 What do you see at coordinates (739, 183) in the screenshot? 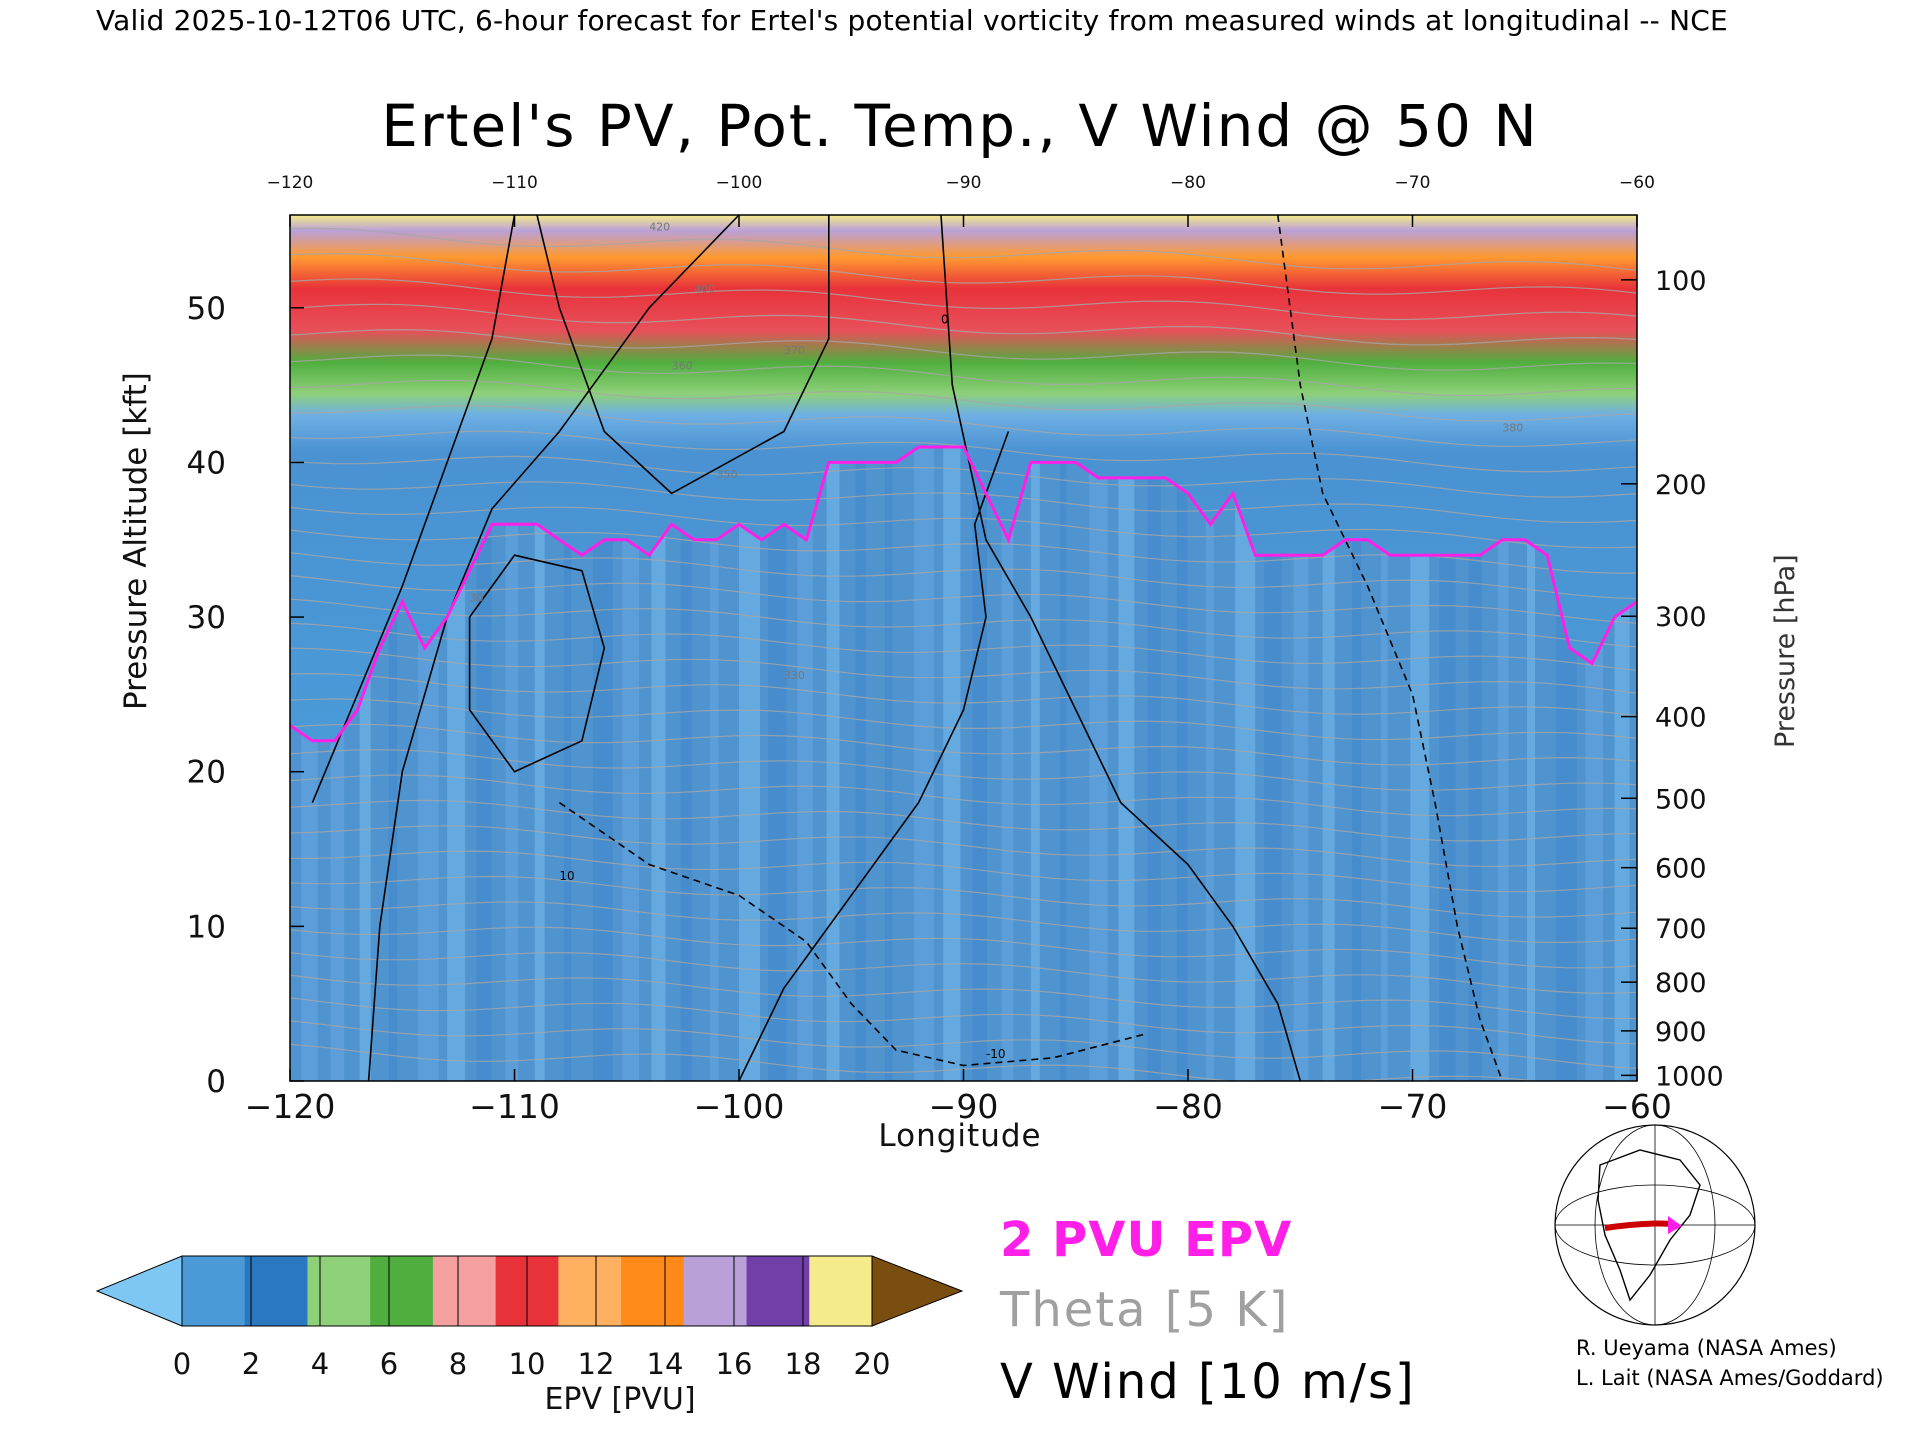
I see `x-tick-label-top: −100` at bounding box center [739, 183].